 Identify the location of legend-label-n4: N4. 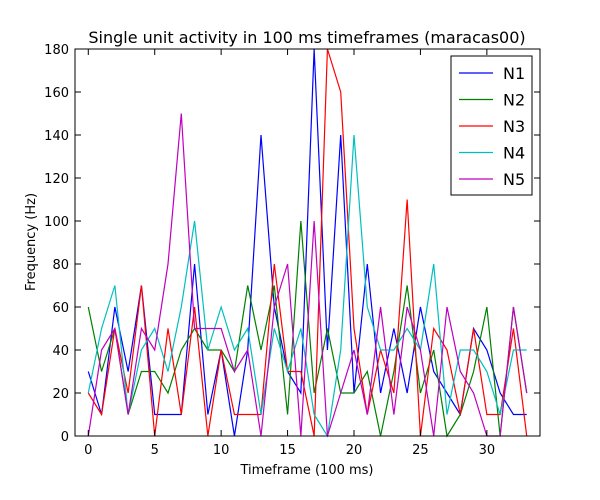
(514, 153).